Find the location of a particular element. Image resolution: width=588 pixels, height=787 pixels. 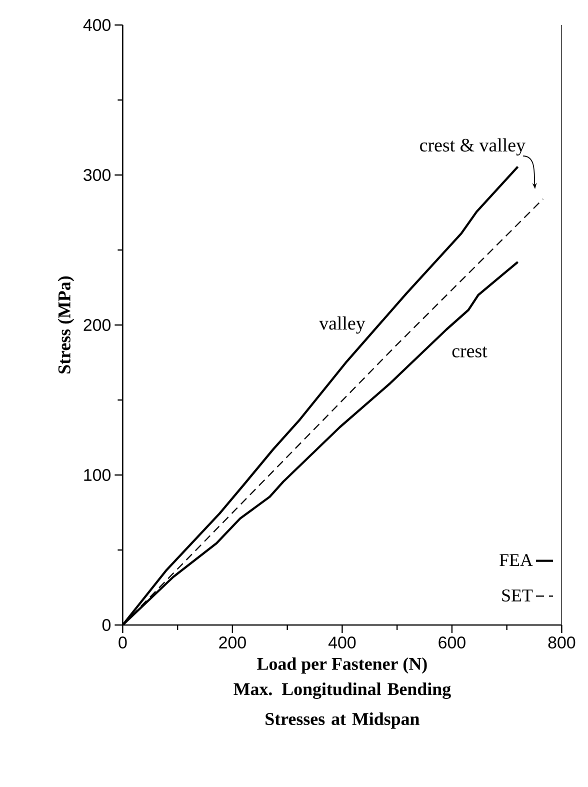

text: Max. Longitudinal Bending Stresses at Midspan is located at coordinates (342, 705).